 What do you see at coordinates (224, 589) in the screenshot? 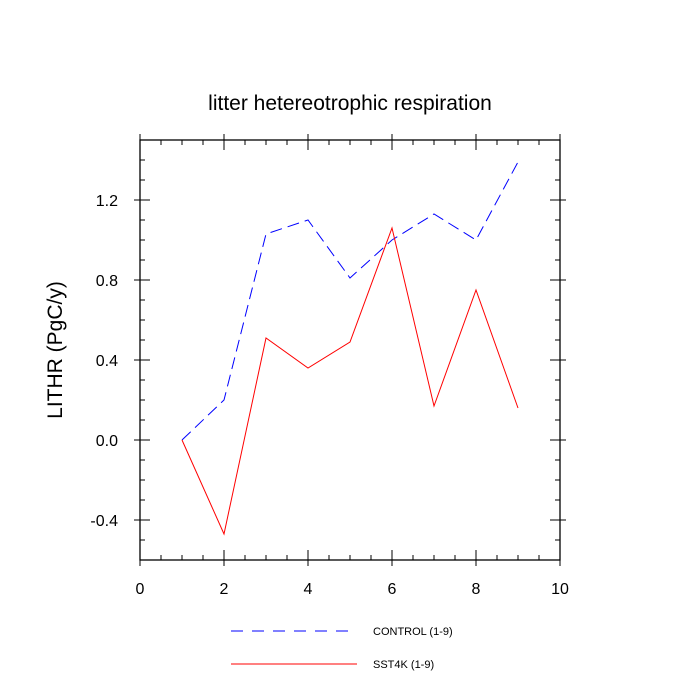
I see `x-tick-label: 2` at bounding box center [224, 589].